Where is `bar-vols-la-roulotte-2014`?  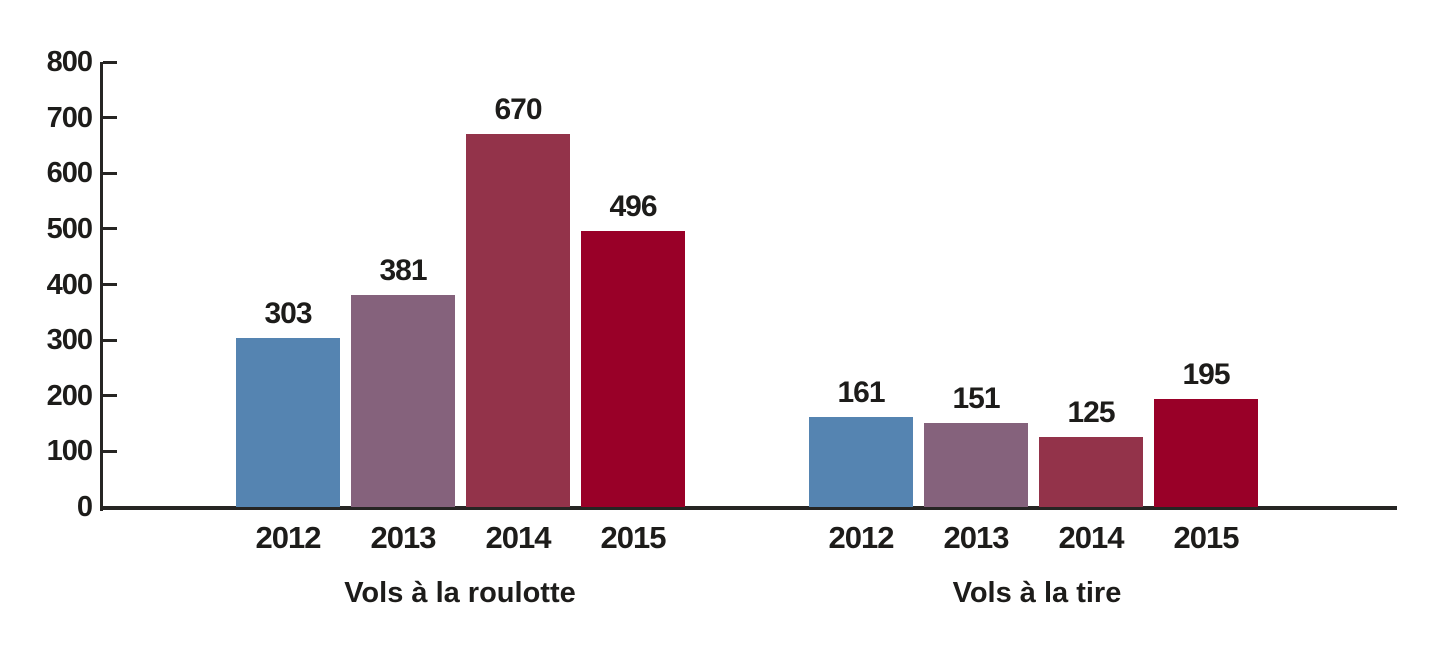
bar-vols-la-roulotte-2014 is located at coordinates (518, 320).